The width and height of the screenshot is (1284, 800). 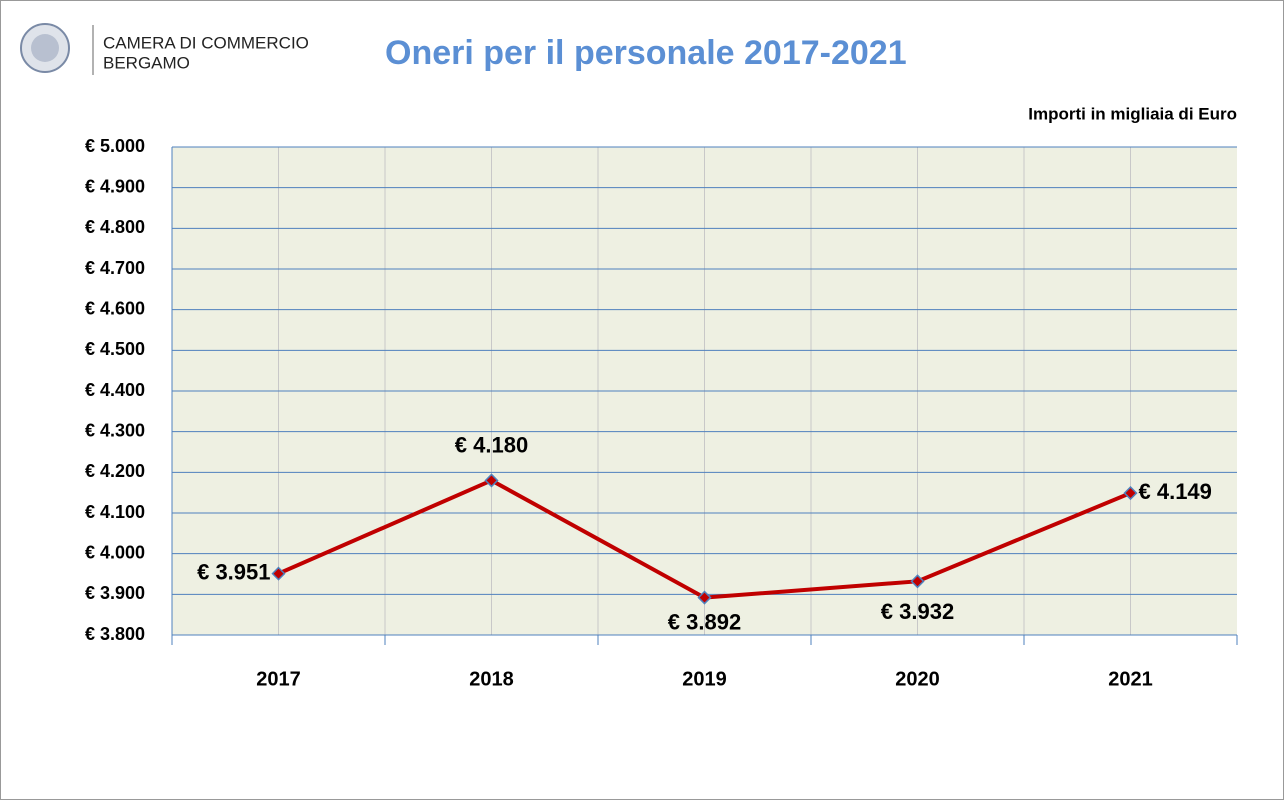 I want to click on chart-subtitle: Importi in migliaia di Euro, so click(x=1132, y=113).